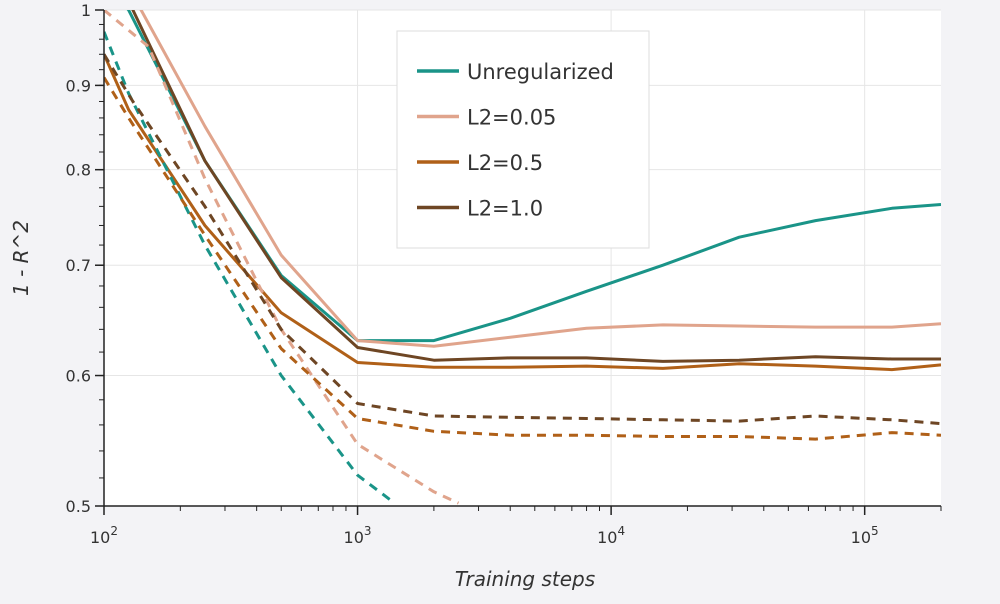 Image resolution: width=1000 pixels, height=604 pixels. I want to click on y-tick-label: 1, so click(86, 10).